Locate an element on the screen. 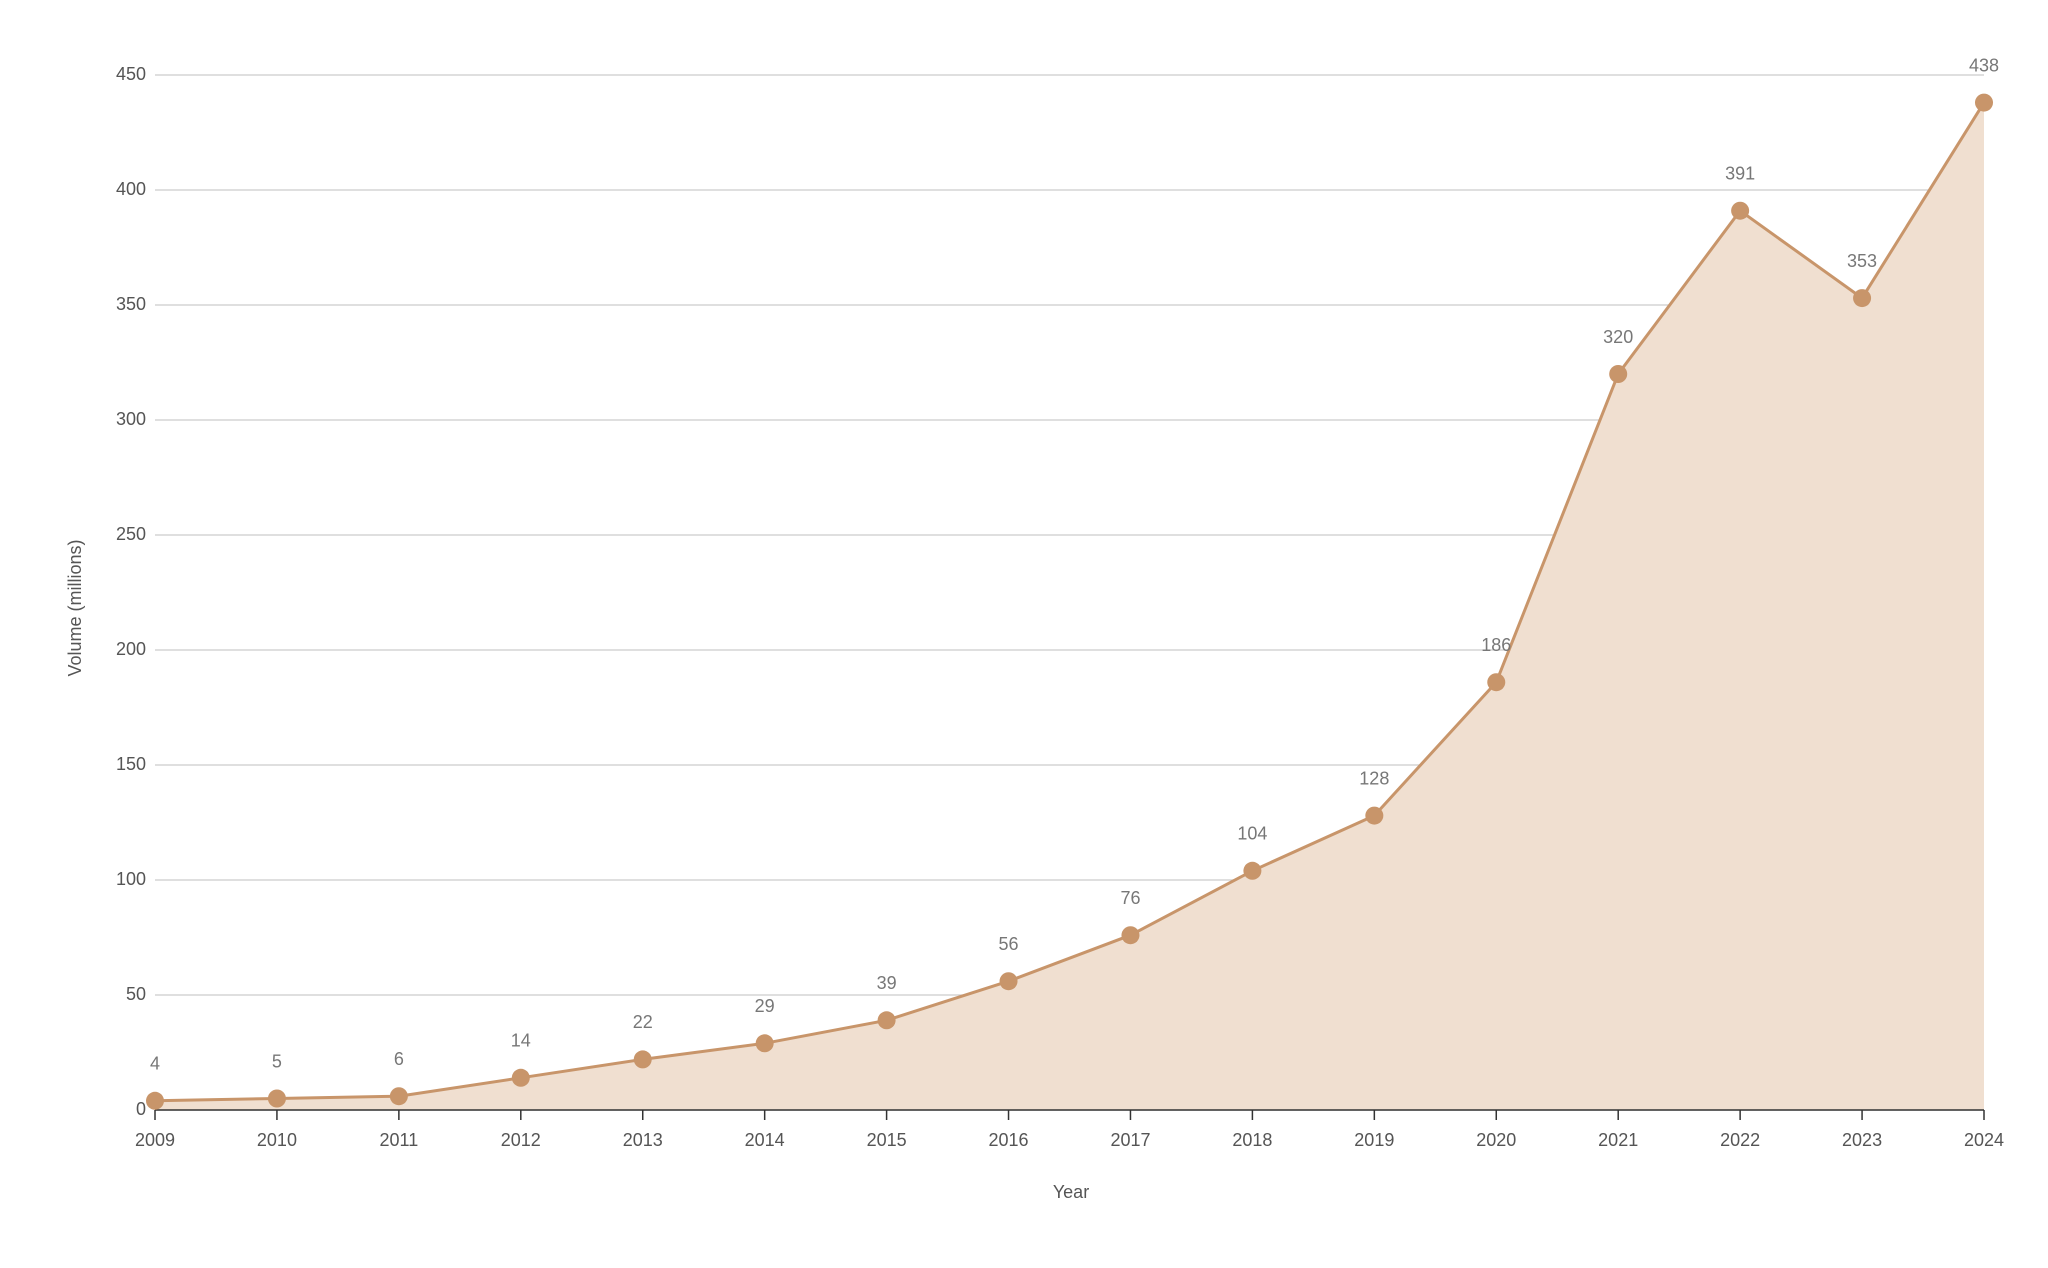 This screenshot has width=2048, height=1268. value-label: 4 is located at coordinates (155, 1064).